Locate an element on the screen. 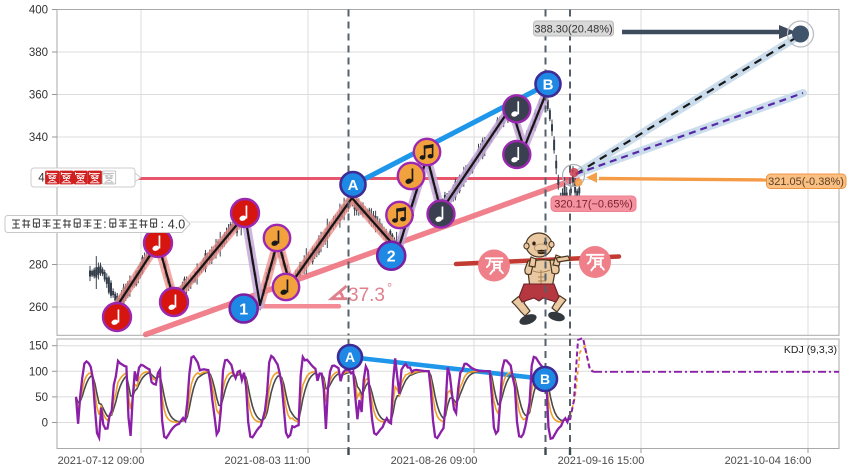 This screenshot has height=472, width=850. svg-text: 2021-08-26 09:00 is located at coordinates (434, 461).